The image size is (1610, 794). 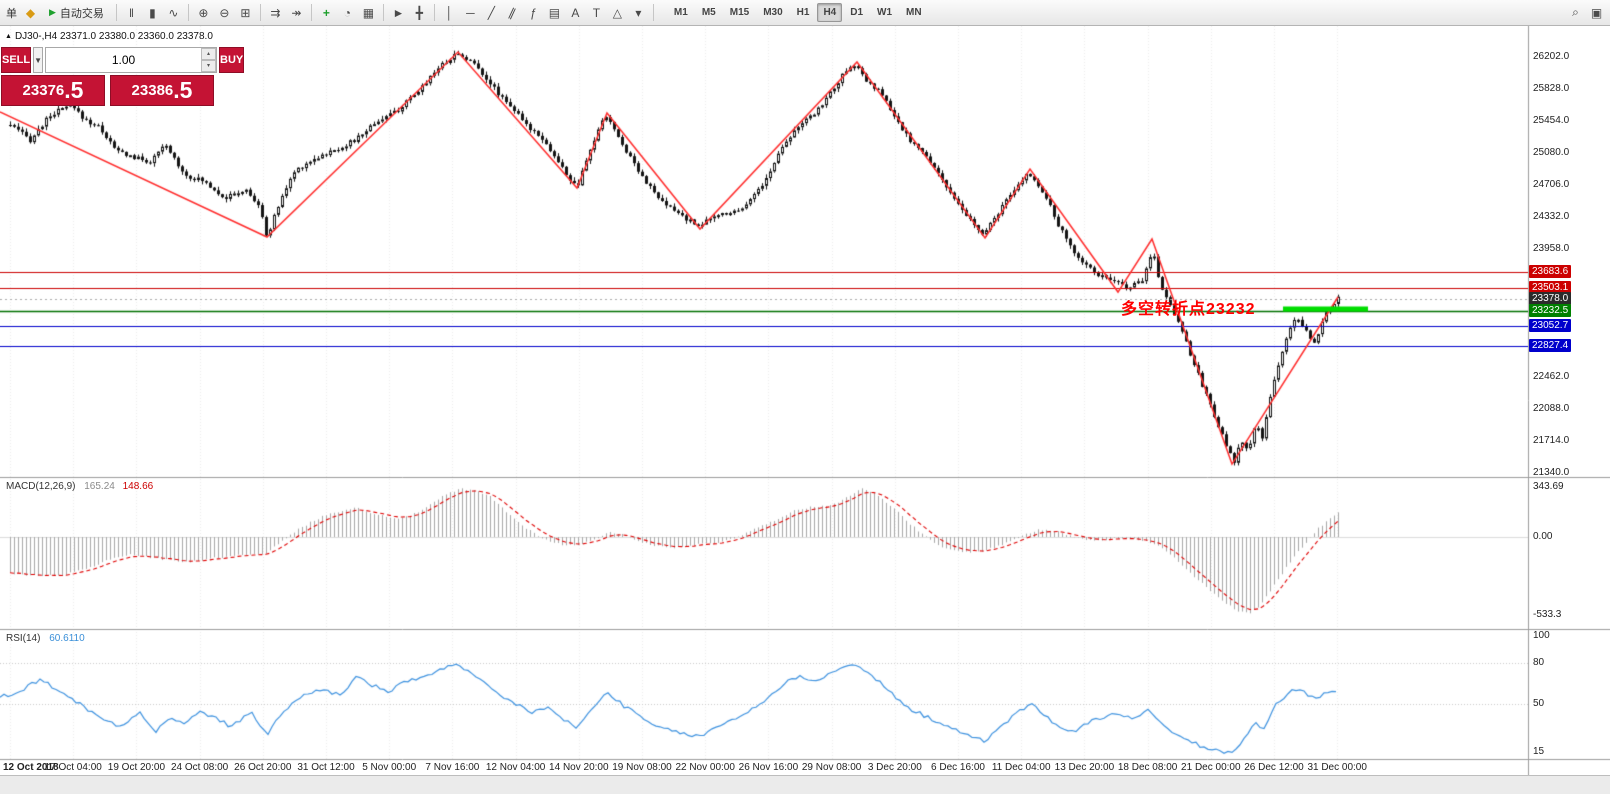 What do you see at coordinates (773, 12) in the screenshot?
I see `timeframe-m30: M30` at bounding box center [773, 12].